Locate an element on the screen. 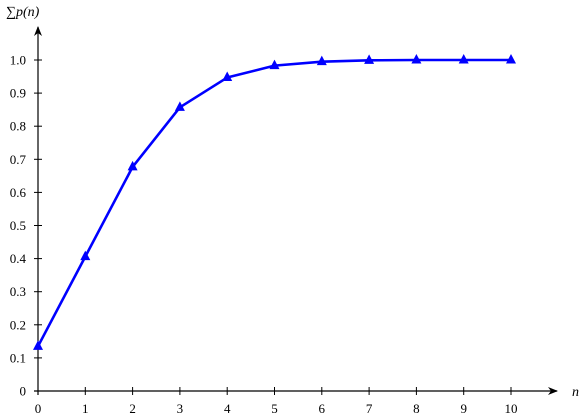 Image resolution: width=585 pixels, height=418 pixels. x-tick-label: 6 is located at coordinates (322, 408).